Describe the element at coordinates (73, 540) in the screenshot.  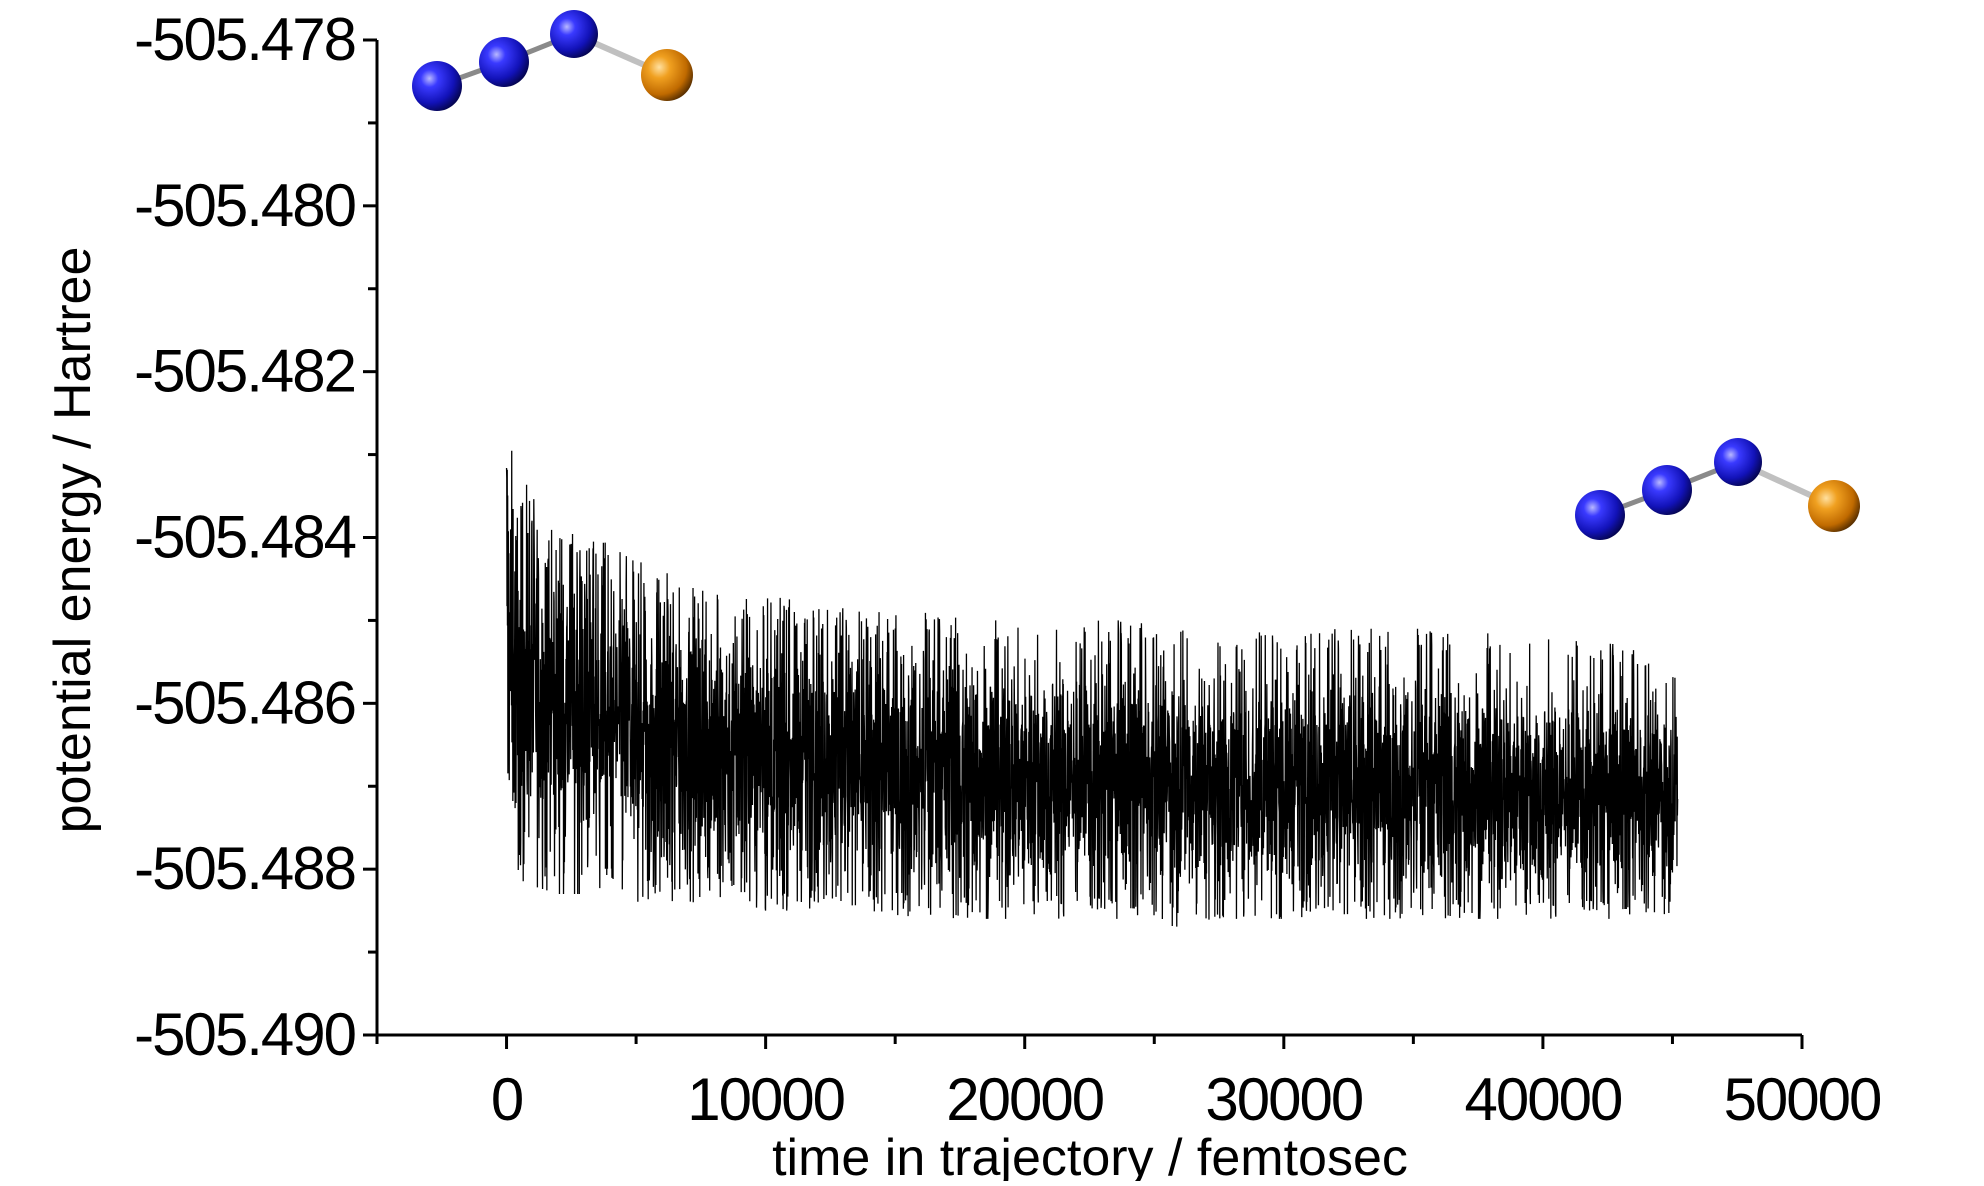
I see `y-axis-title: potential energy / Hartree` at that location.